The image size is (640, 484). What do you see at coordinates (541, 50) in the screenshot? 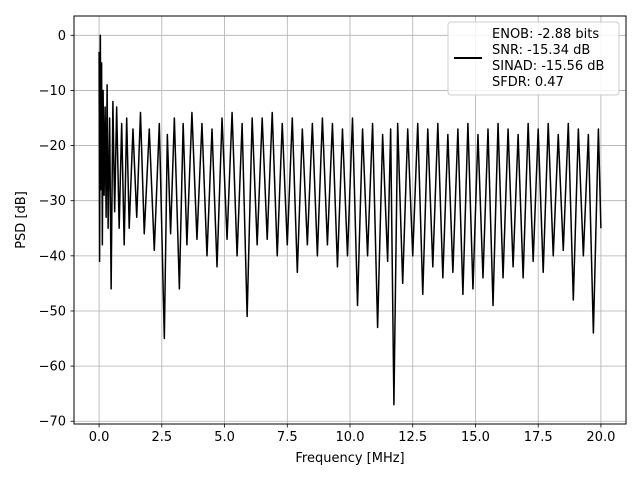
I see `legend-snr: SNR: -15.34 dB` at bounding box center [541, 50].